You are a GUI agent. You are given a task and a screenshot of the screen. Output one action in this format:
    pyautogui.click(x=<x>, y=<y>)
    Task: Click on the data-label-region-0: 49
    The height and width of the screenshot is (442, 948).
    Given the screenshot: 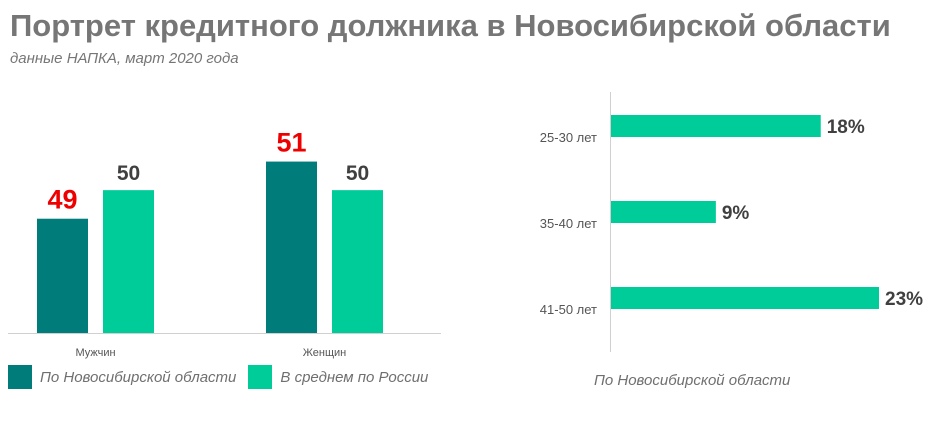 What is the action you would take?
    pyautogui.click(x=62, y=200)
    